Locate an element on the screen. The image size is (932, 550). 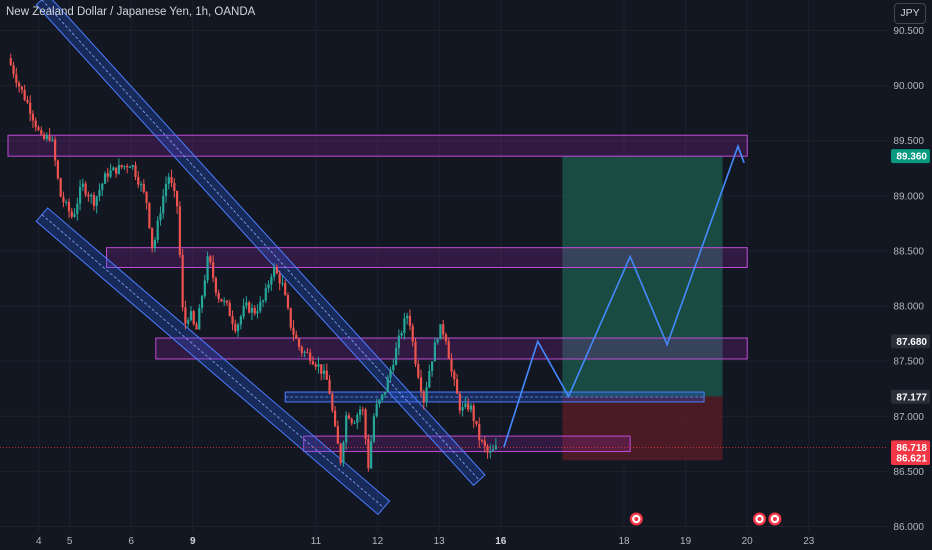
price-badge: 86.621 is located at coordinates (910, 458).